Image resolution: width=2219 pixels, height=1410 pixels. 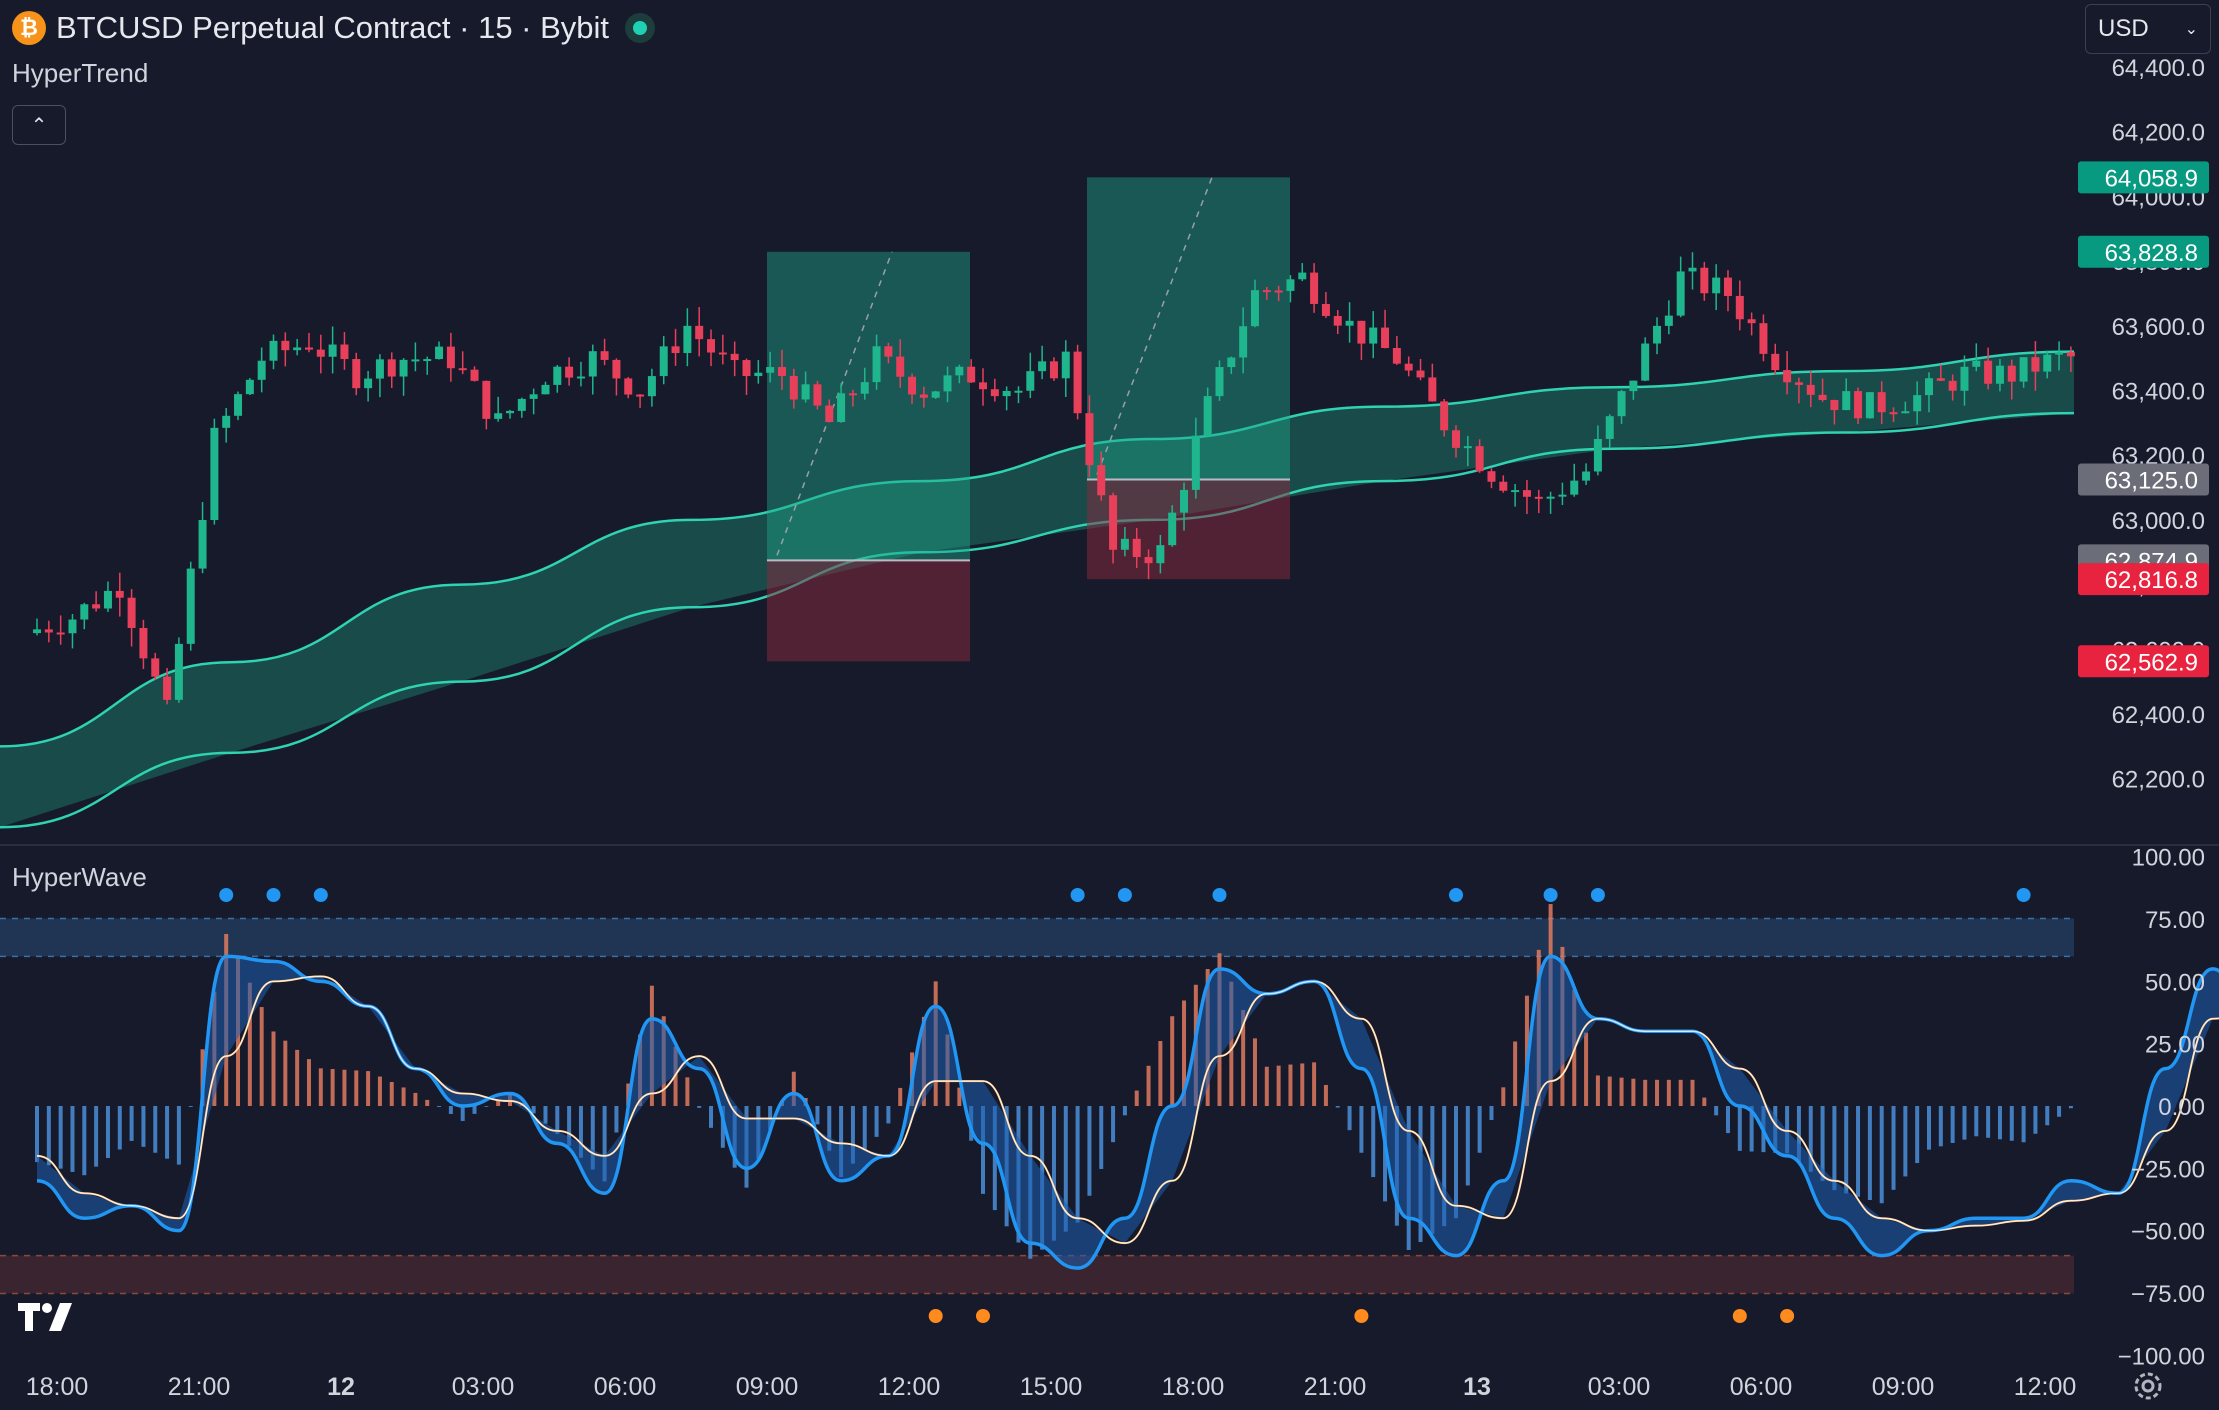 I want to click on hyperwave-indicator-label: HyperWave, so click(x=79, y=877).